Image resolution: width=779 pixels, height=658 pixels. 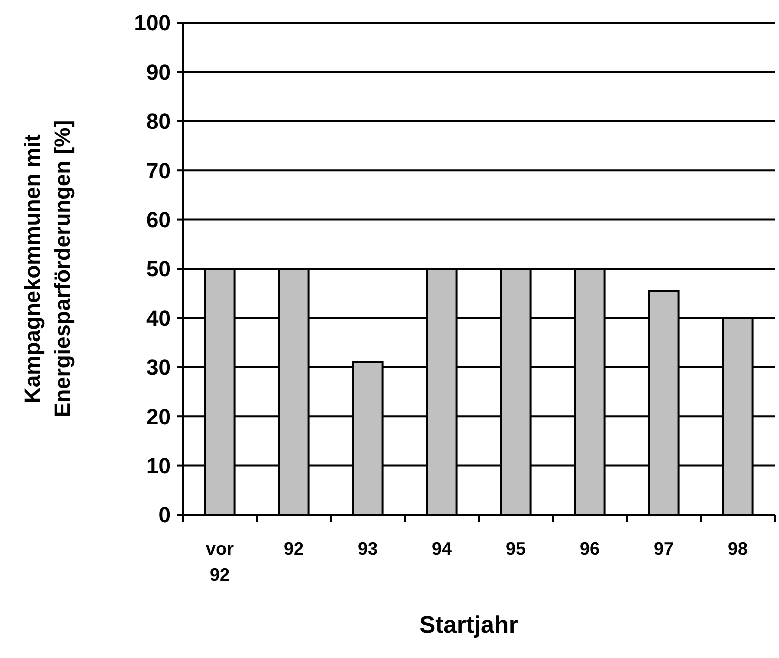 I want to click on y-tick-label: 10, so click(x=158, y=466).